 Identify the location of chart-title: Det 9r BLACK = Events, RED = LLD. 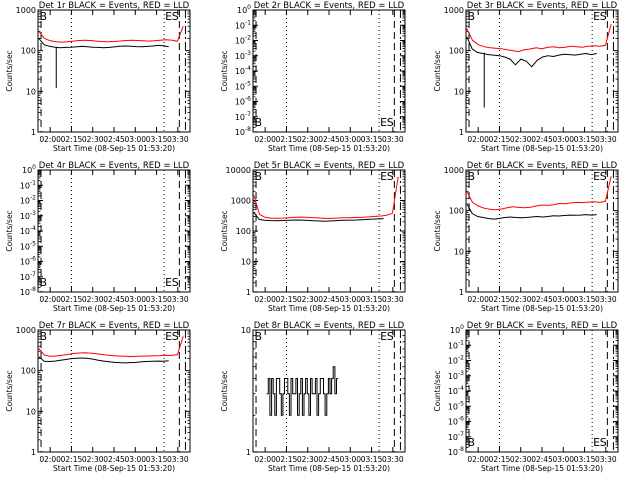
(542, 326).